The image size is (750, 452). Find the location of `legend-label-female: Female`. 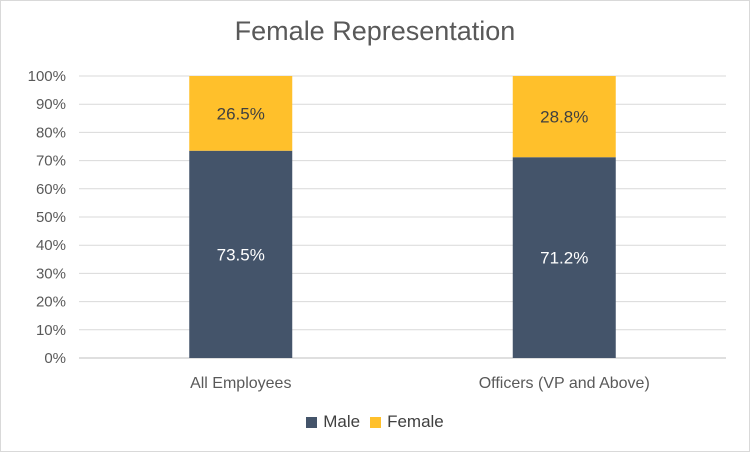

legend-label-female: Female is located at coordinates (415, 421).